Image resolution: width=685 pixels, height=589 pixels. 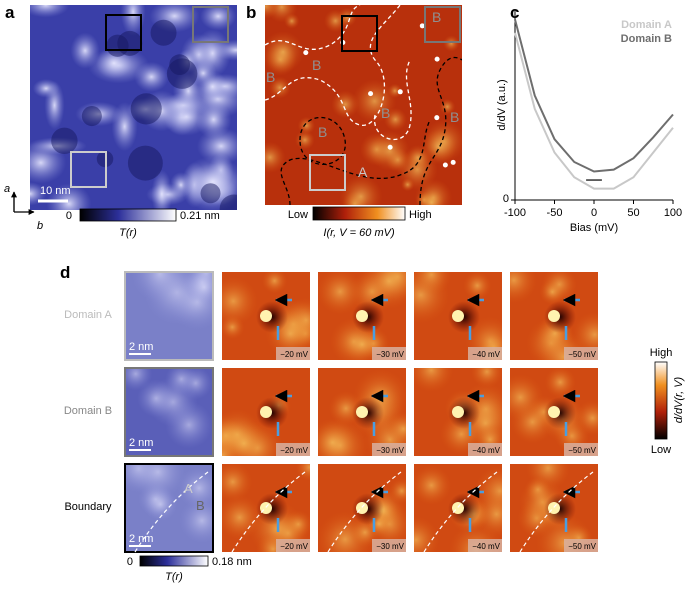 I want to click on scale-label: 2 nm, so click(x=141, y=539).